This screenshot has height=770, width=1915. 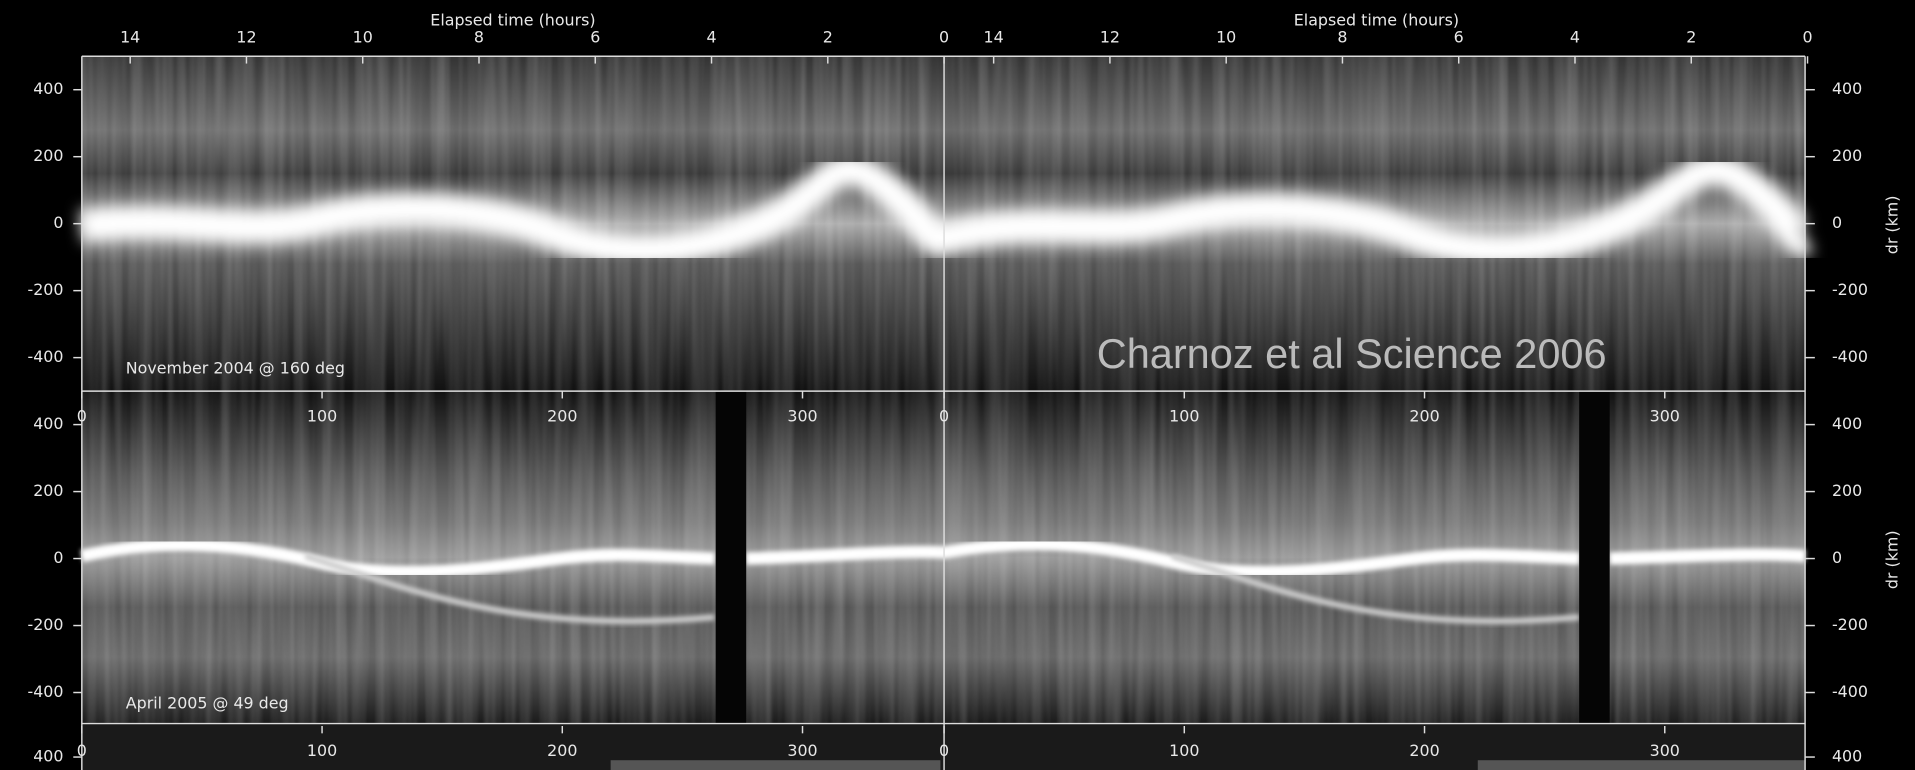 What do you see at coordinates (235, 368) in the screenshot?
I see `panel-label: November 2004 @ 160 deg` at bounding box center [235, 368].